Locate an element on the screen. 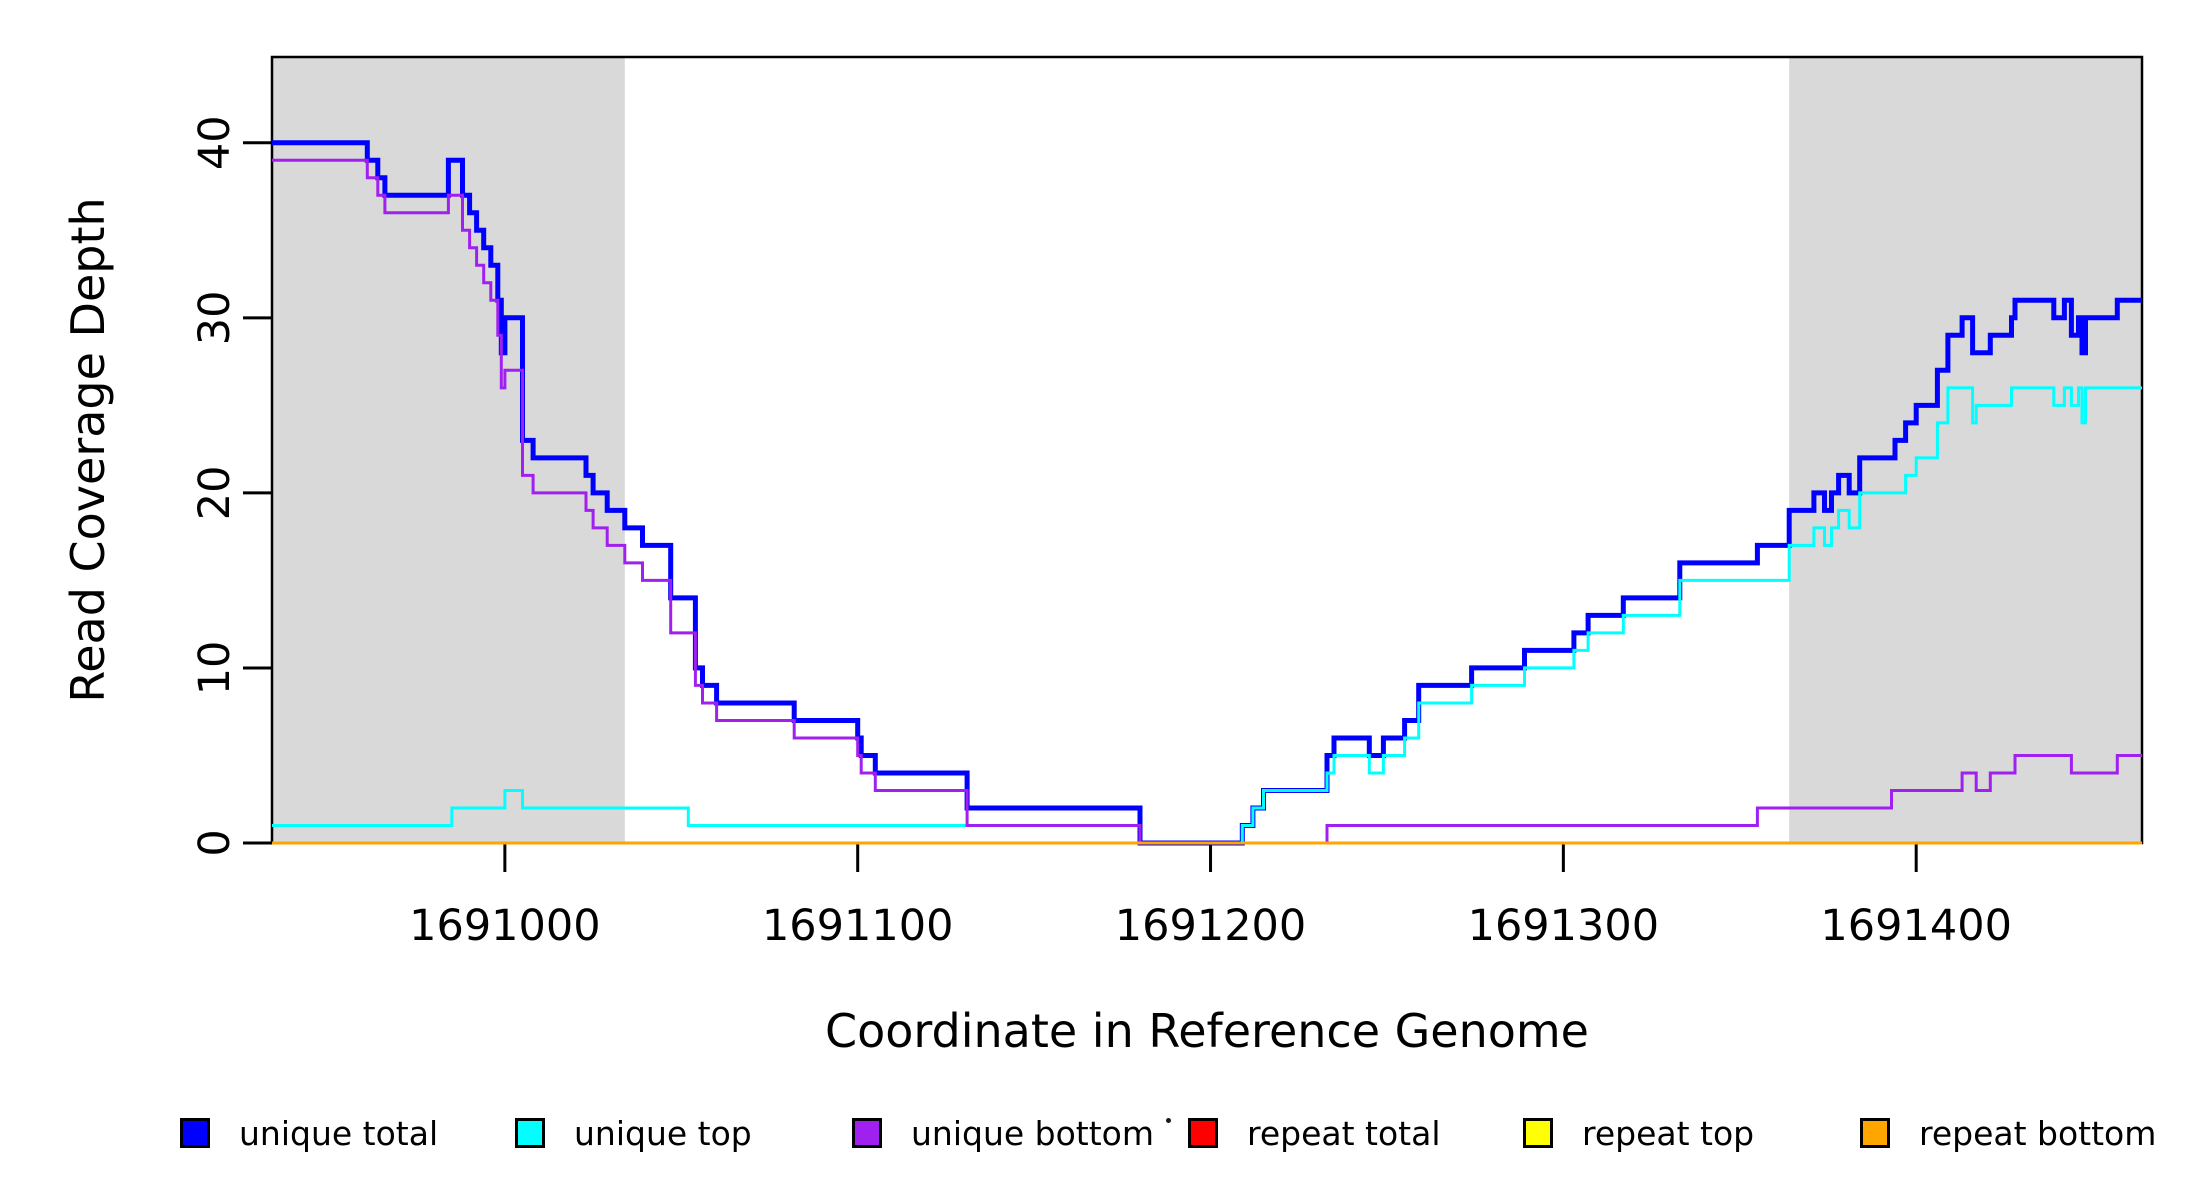 This screenshot has width=2200, height=1200. svg-text: 1691400 is located at coordinates (1916, 926).